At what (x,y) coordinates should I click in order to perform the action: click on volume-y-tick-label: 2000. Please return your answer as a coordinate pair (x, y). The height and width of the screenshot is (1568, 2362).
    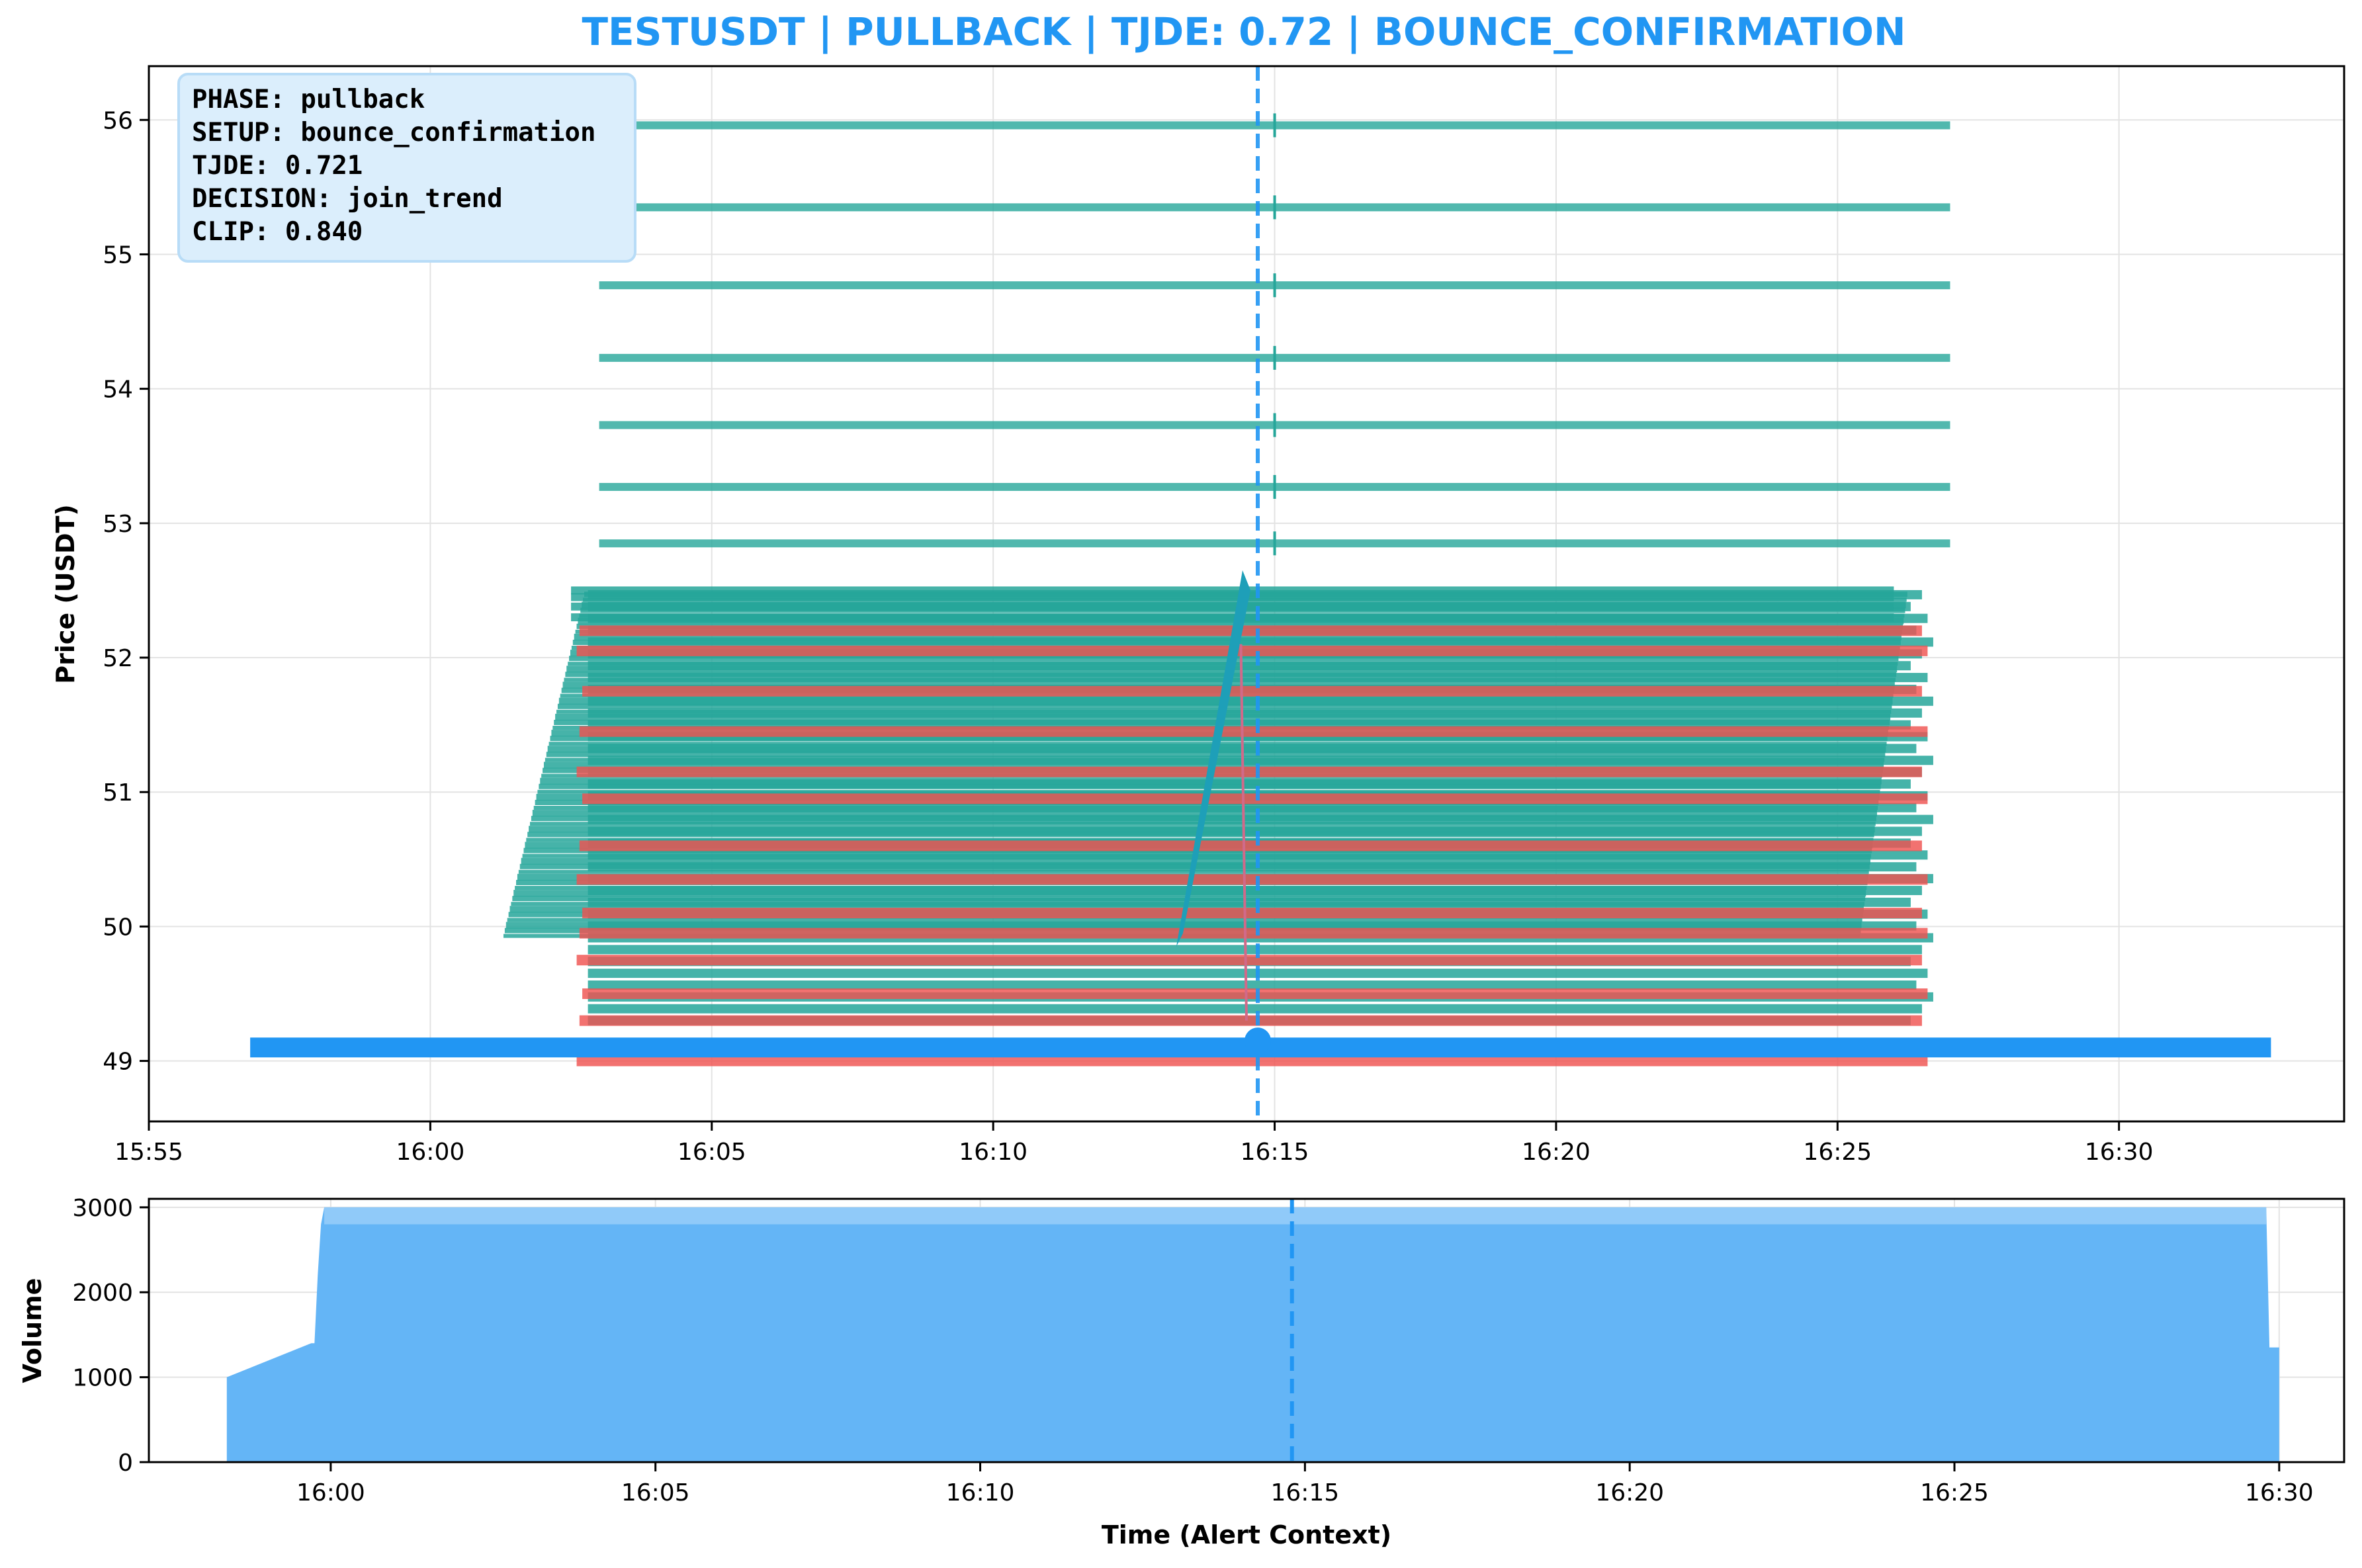
    Looking at the image, I should click on (102, 1294).